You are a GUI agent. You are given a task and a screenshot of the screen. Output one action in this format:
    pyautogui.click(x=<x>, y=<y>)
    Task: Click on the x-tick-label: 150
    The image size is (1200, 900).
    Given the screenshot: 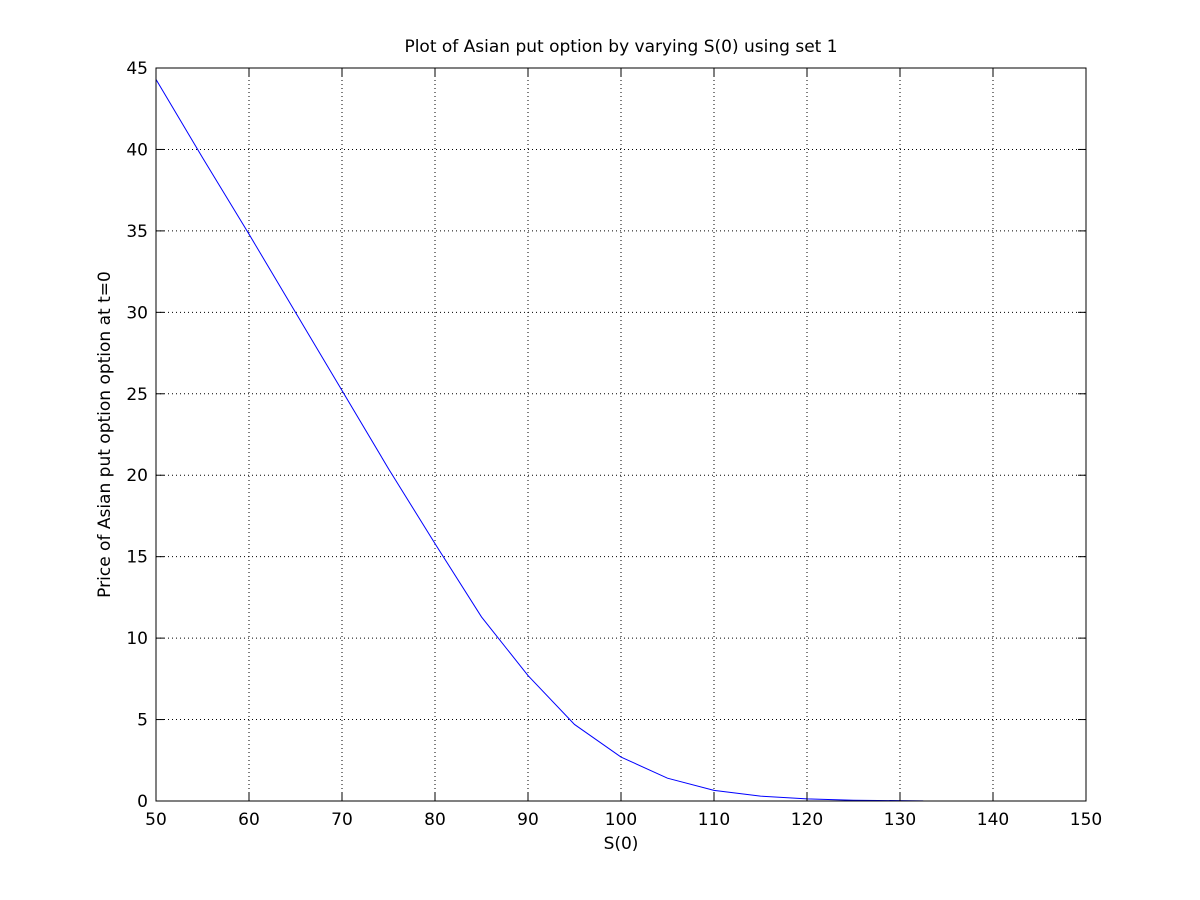 What is the action you would take?
    pyautogui.click(x=1086, y=820)
    